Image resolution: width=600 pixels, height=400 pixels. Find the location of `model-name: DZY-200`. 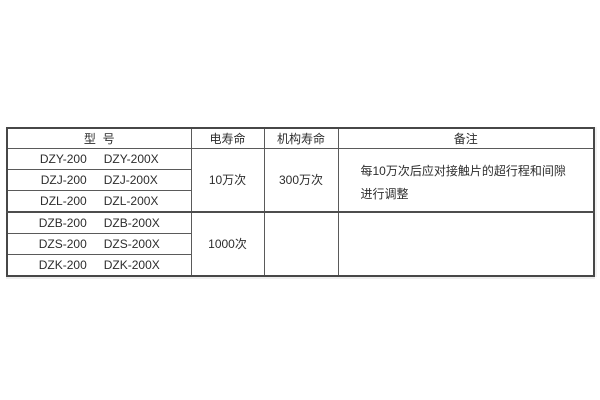

model-name: DZY-200 is located at coordinates (63, 159).